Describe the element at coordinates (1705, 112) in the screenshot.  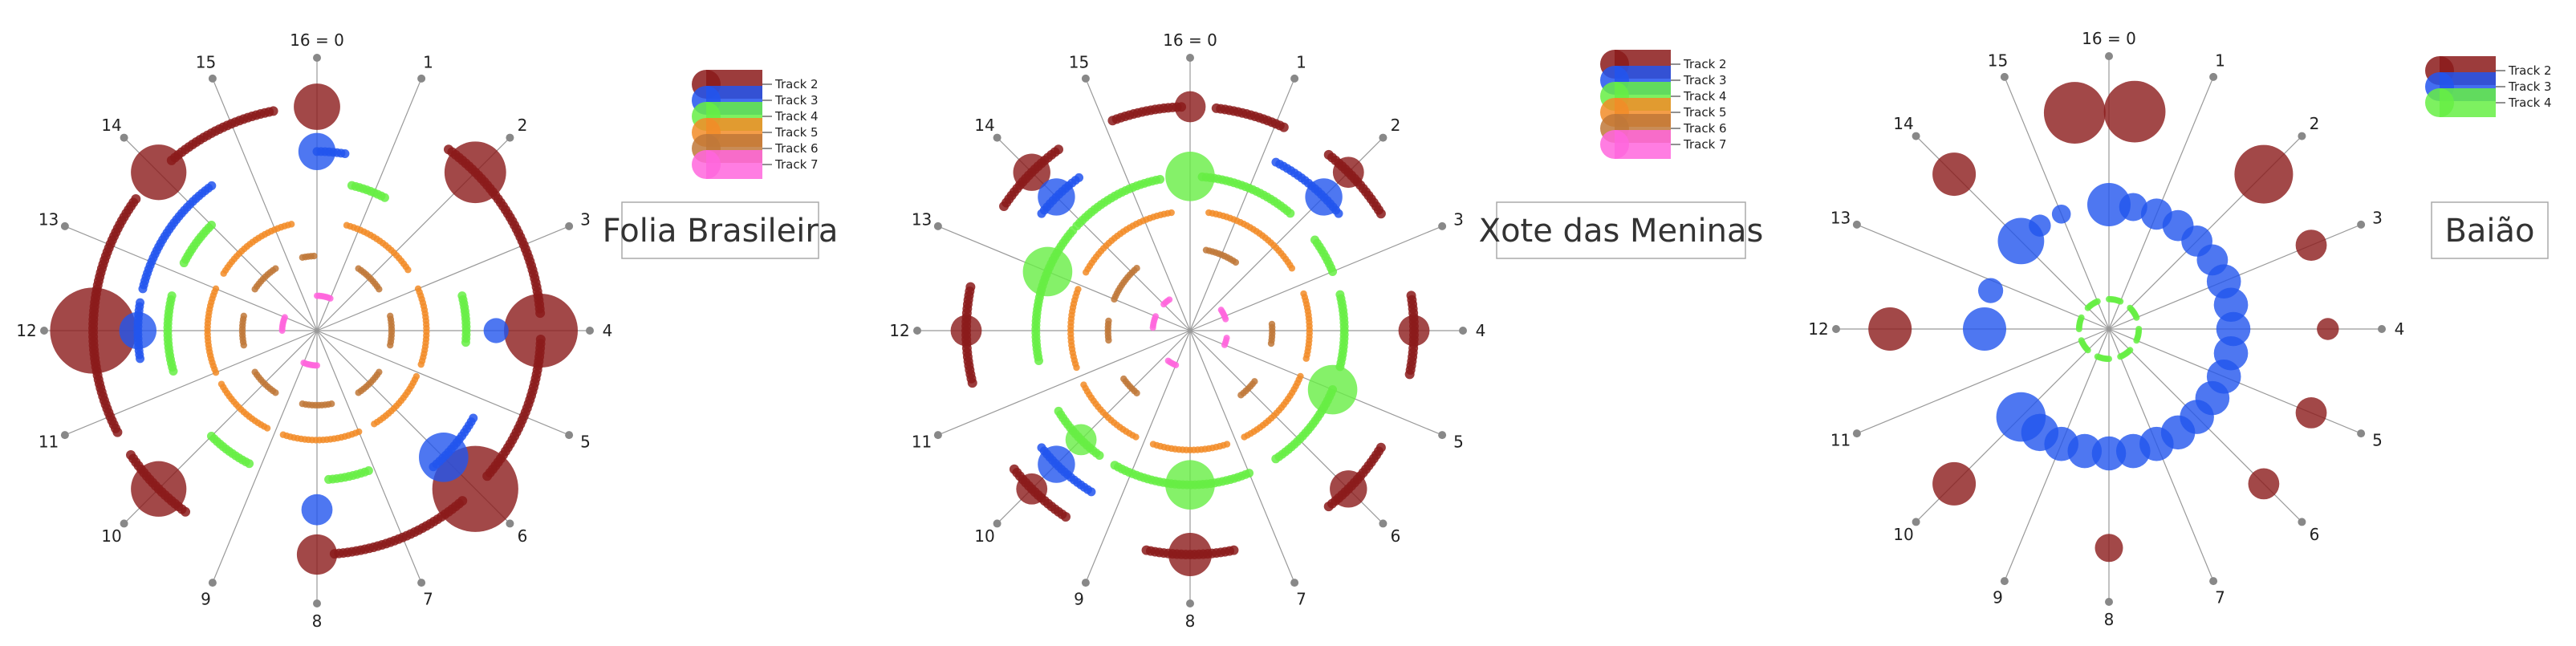
I see `legend-label: Track 5` at that location.